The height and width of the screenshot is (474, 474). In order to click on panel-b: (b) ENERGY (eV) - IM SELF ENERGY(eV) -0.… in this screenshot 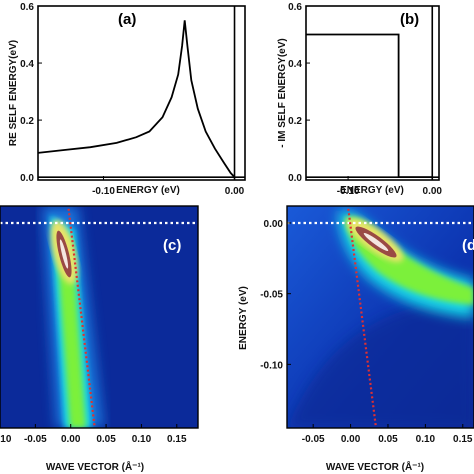, I will do `click(359, 99)`.